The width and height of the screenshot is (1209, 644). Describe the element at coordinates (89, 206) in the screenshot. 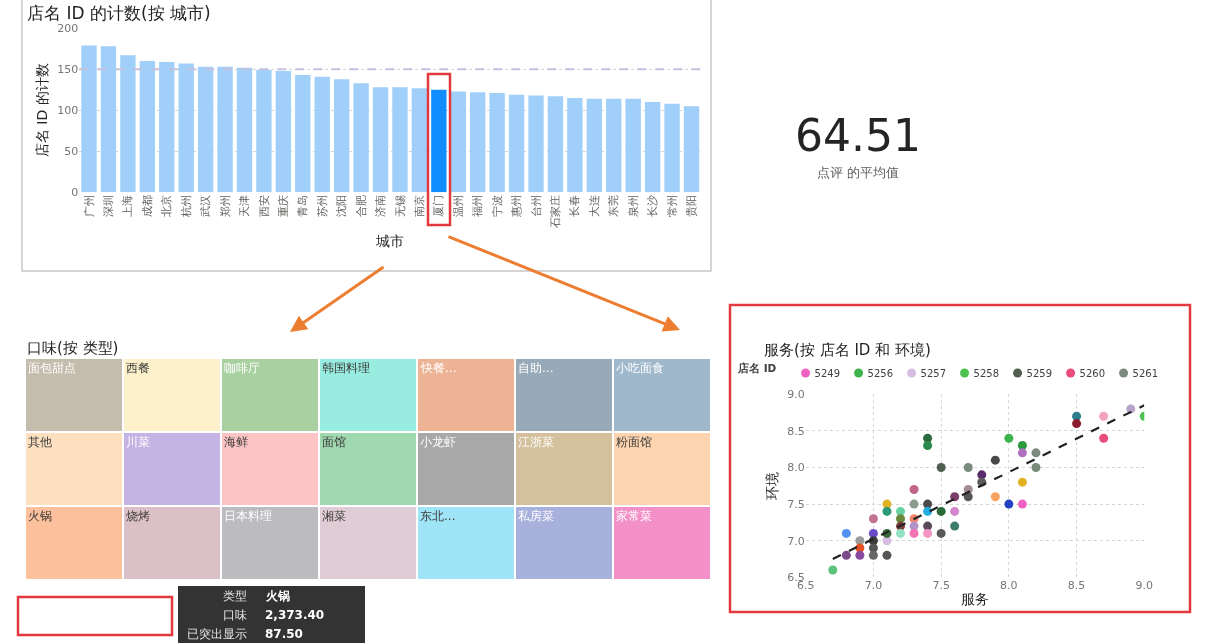

I see `x-tick-label: 广州` at that location.